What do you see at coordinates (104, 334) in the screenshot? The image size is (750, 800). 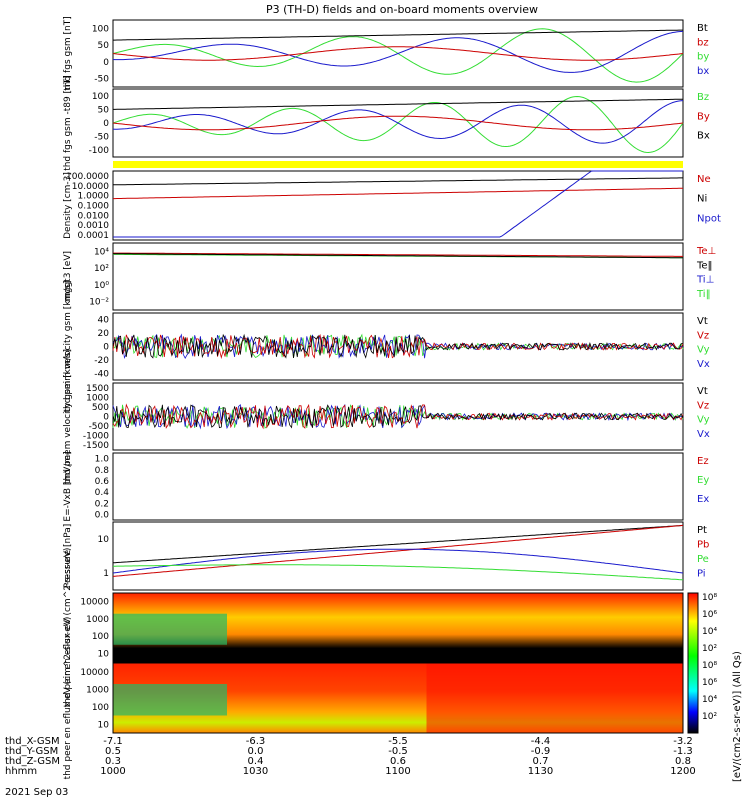 I see `y-tick-label: 20` at bounding box center [104, 334].